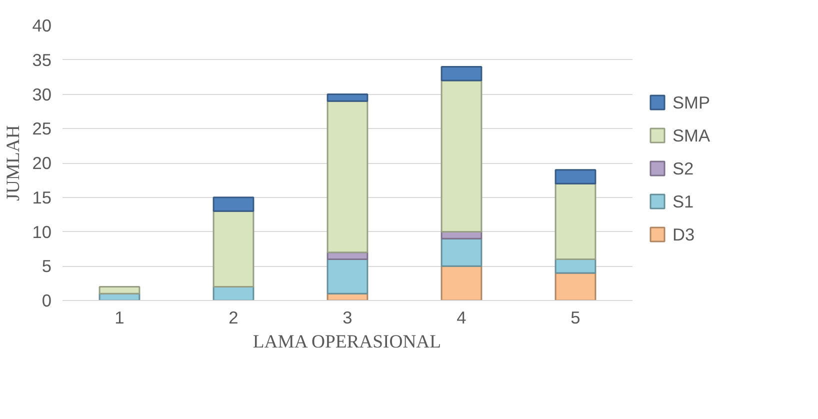 The width and height of the screenshot is (818, 419). I want to click on legend-label: SMP, so click(691, 102).